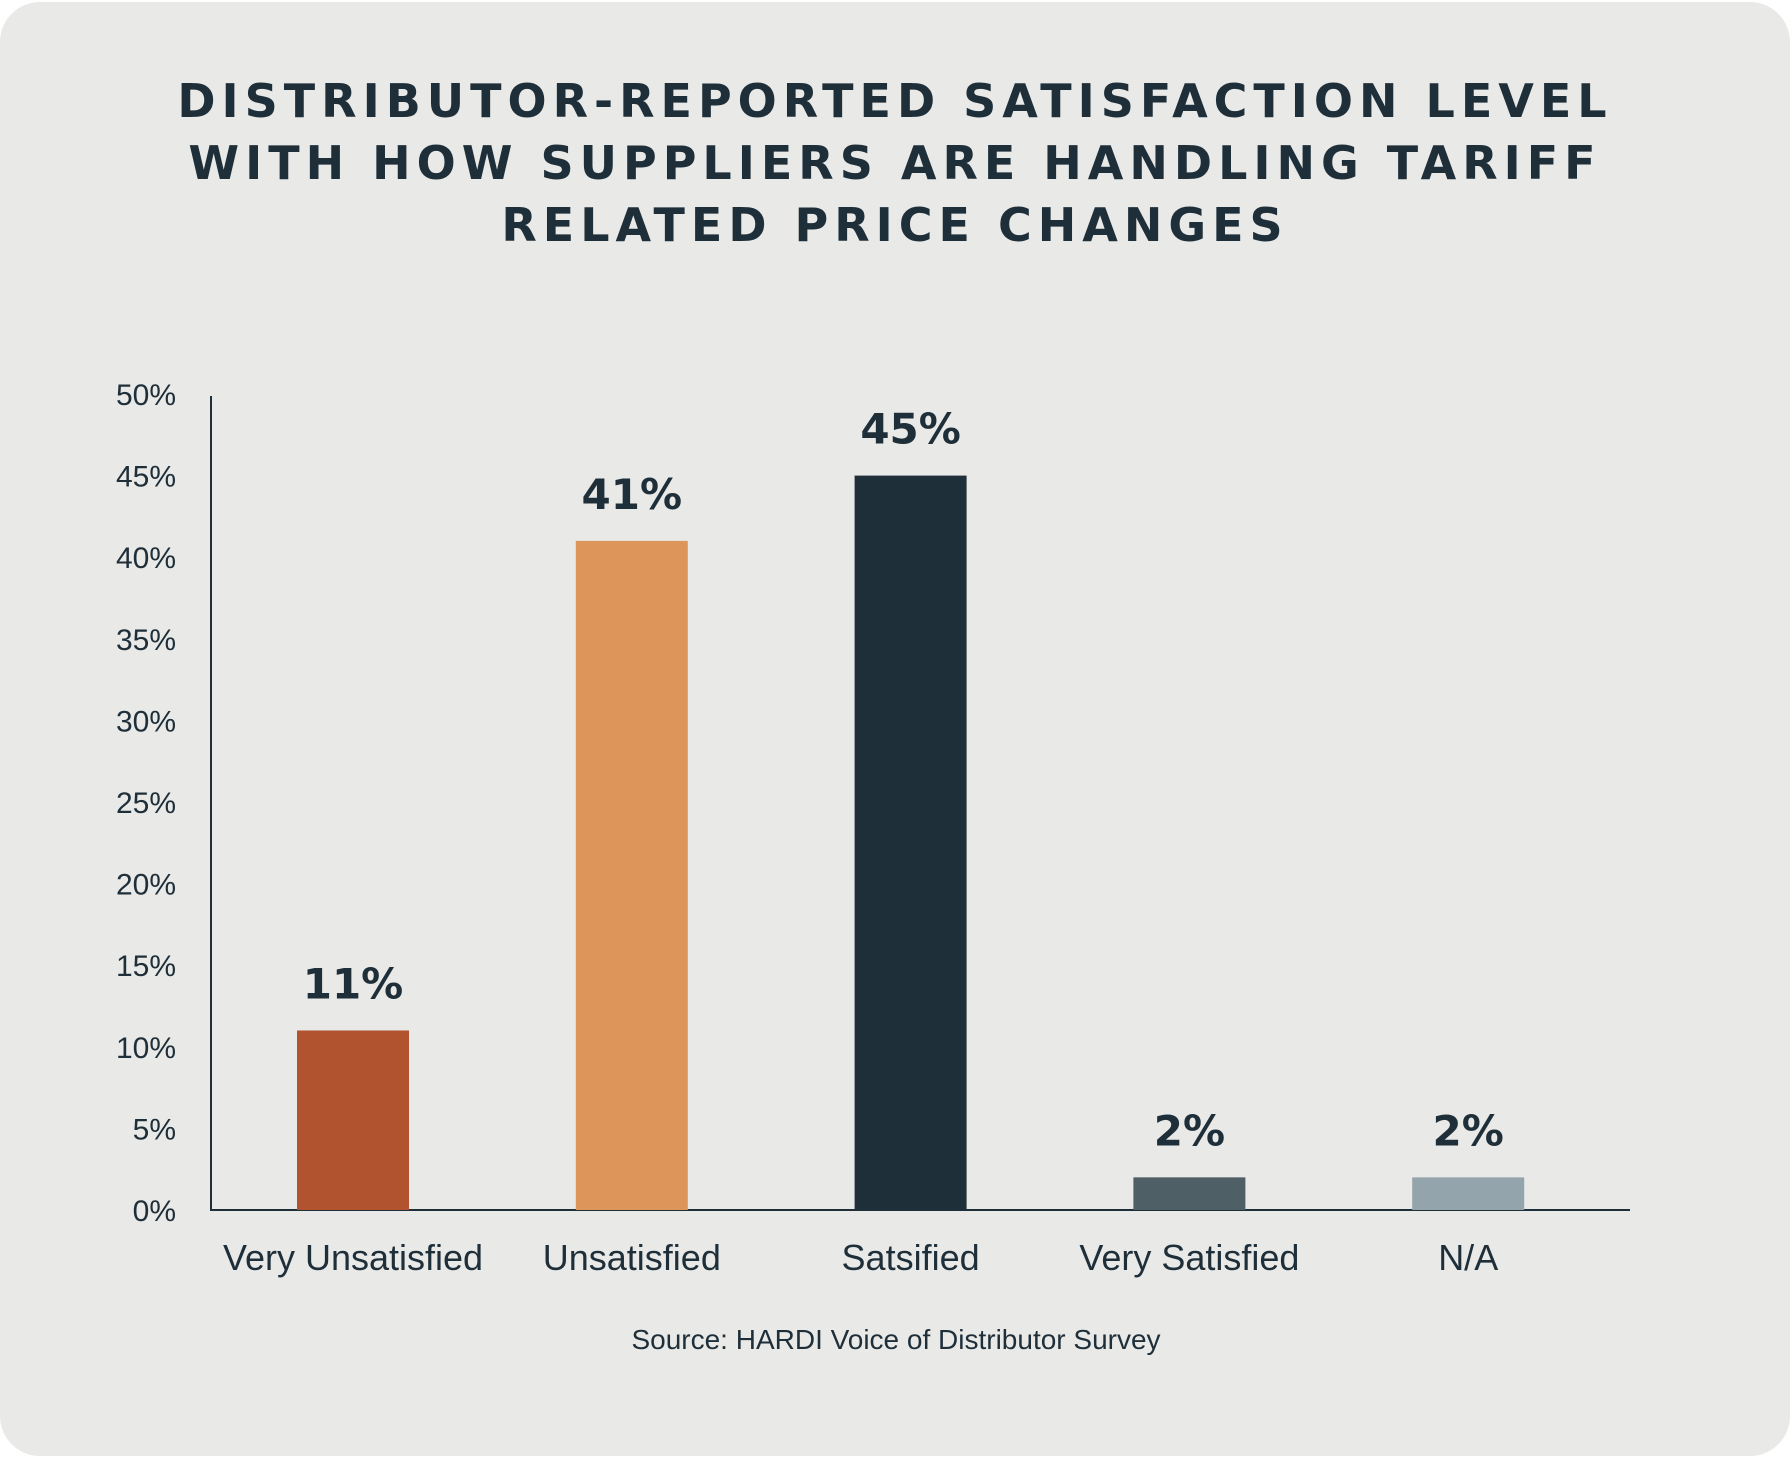  Describe the element at coordinates (895, 225) in the screenshot. I see `chart-title-line-3: RELATED PRICE CHANGES` at that location.